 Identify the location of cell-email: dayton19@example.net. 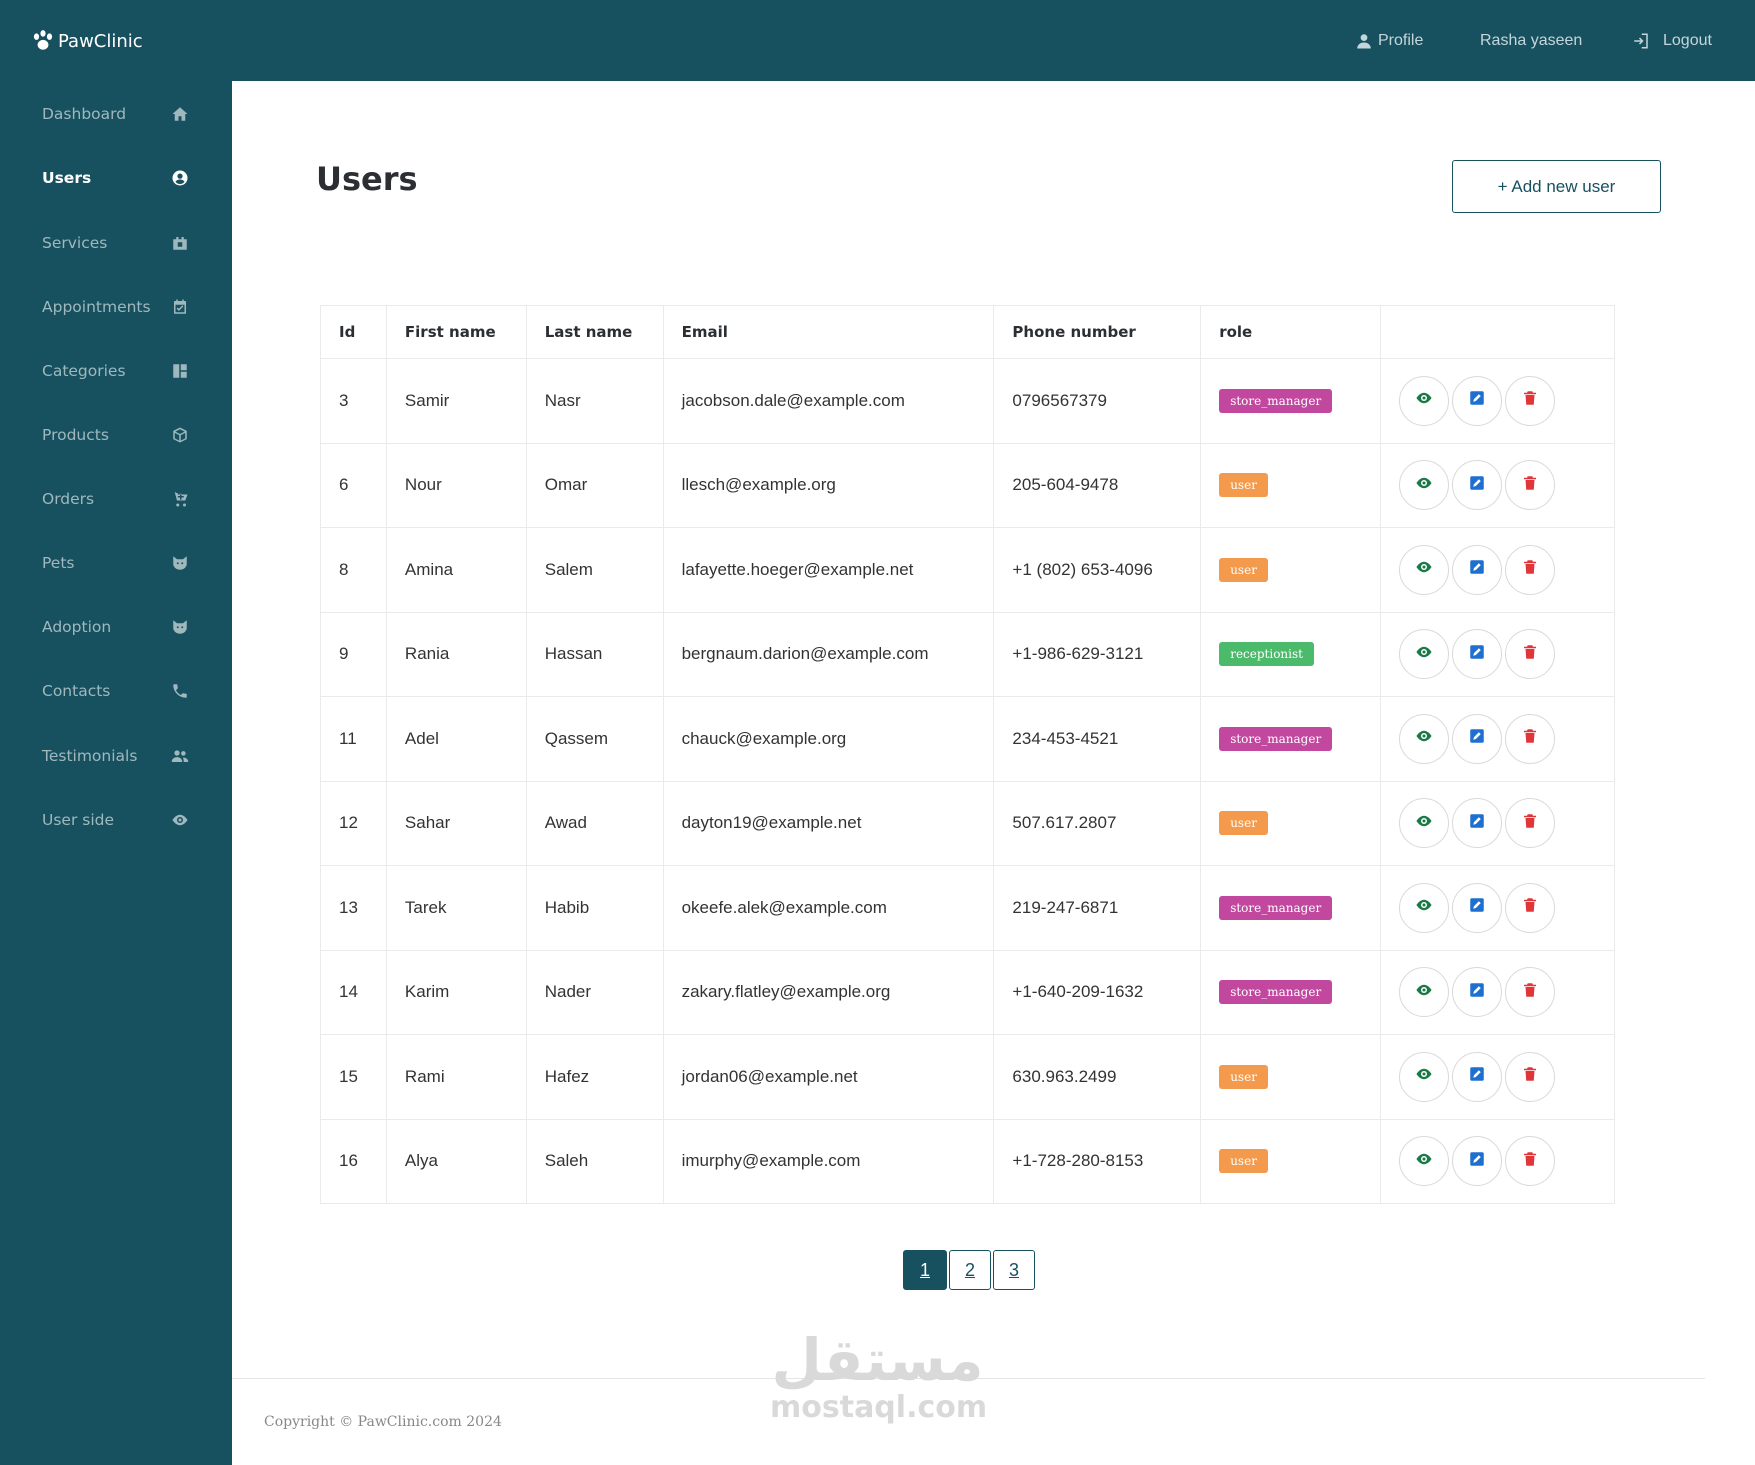
(828, 823).